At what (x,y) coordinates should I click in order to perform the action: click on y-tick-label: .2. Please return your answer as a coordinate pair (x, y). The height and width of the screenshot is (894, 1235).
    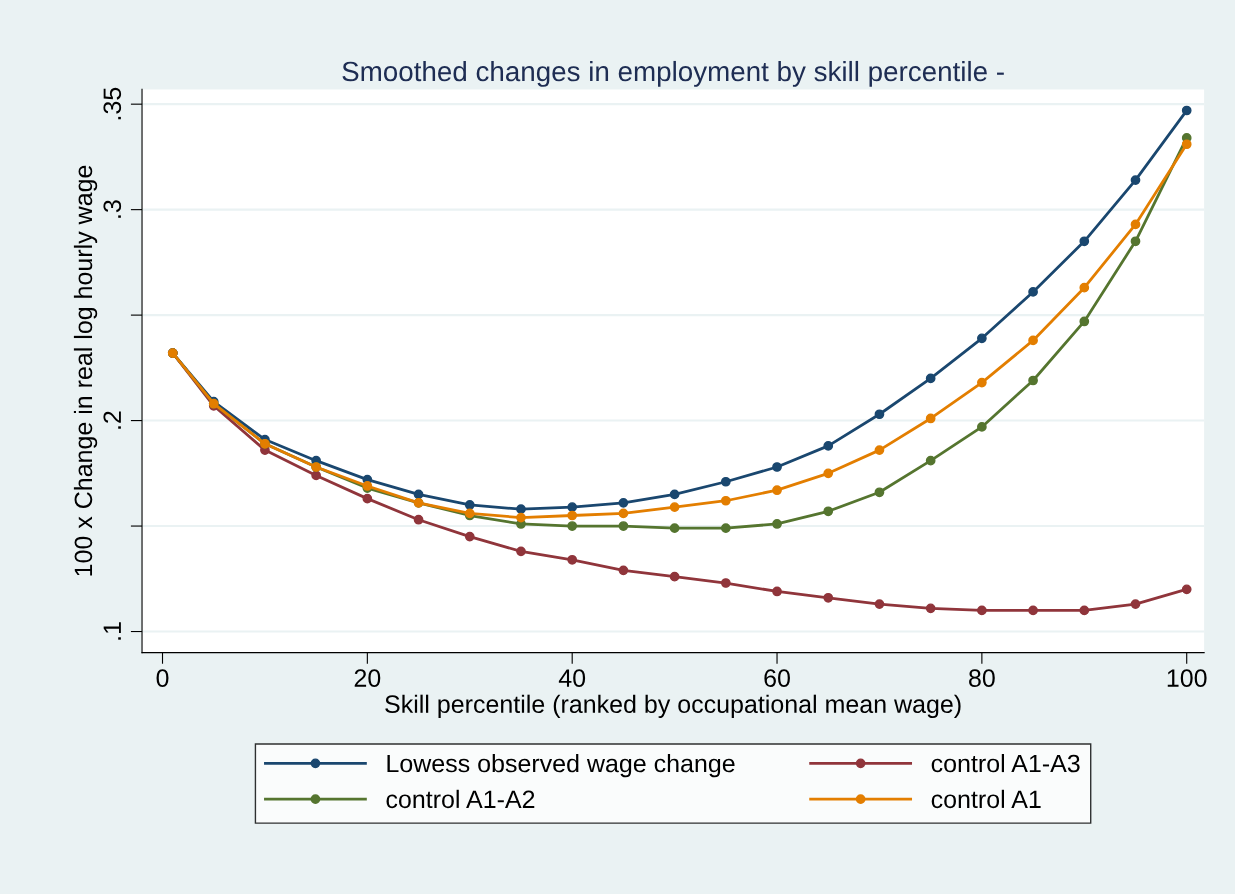
    Looking at the image, I should click on (112, 420).